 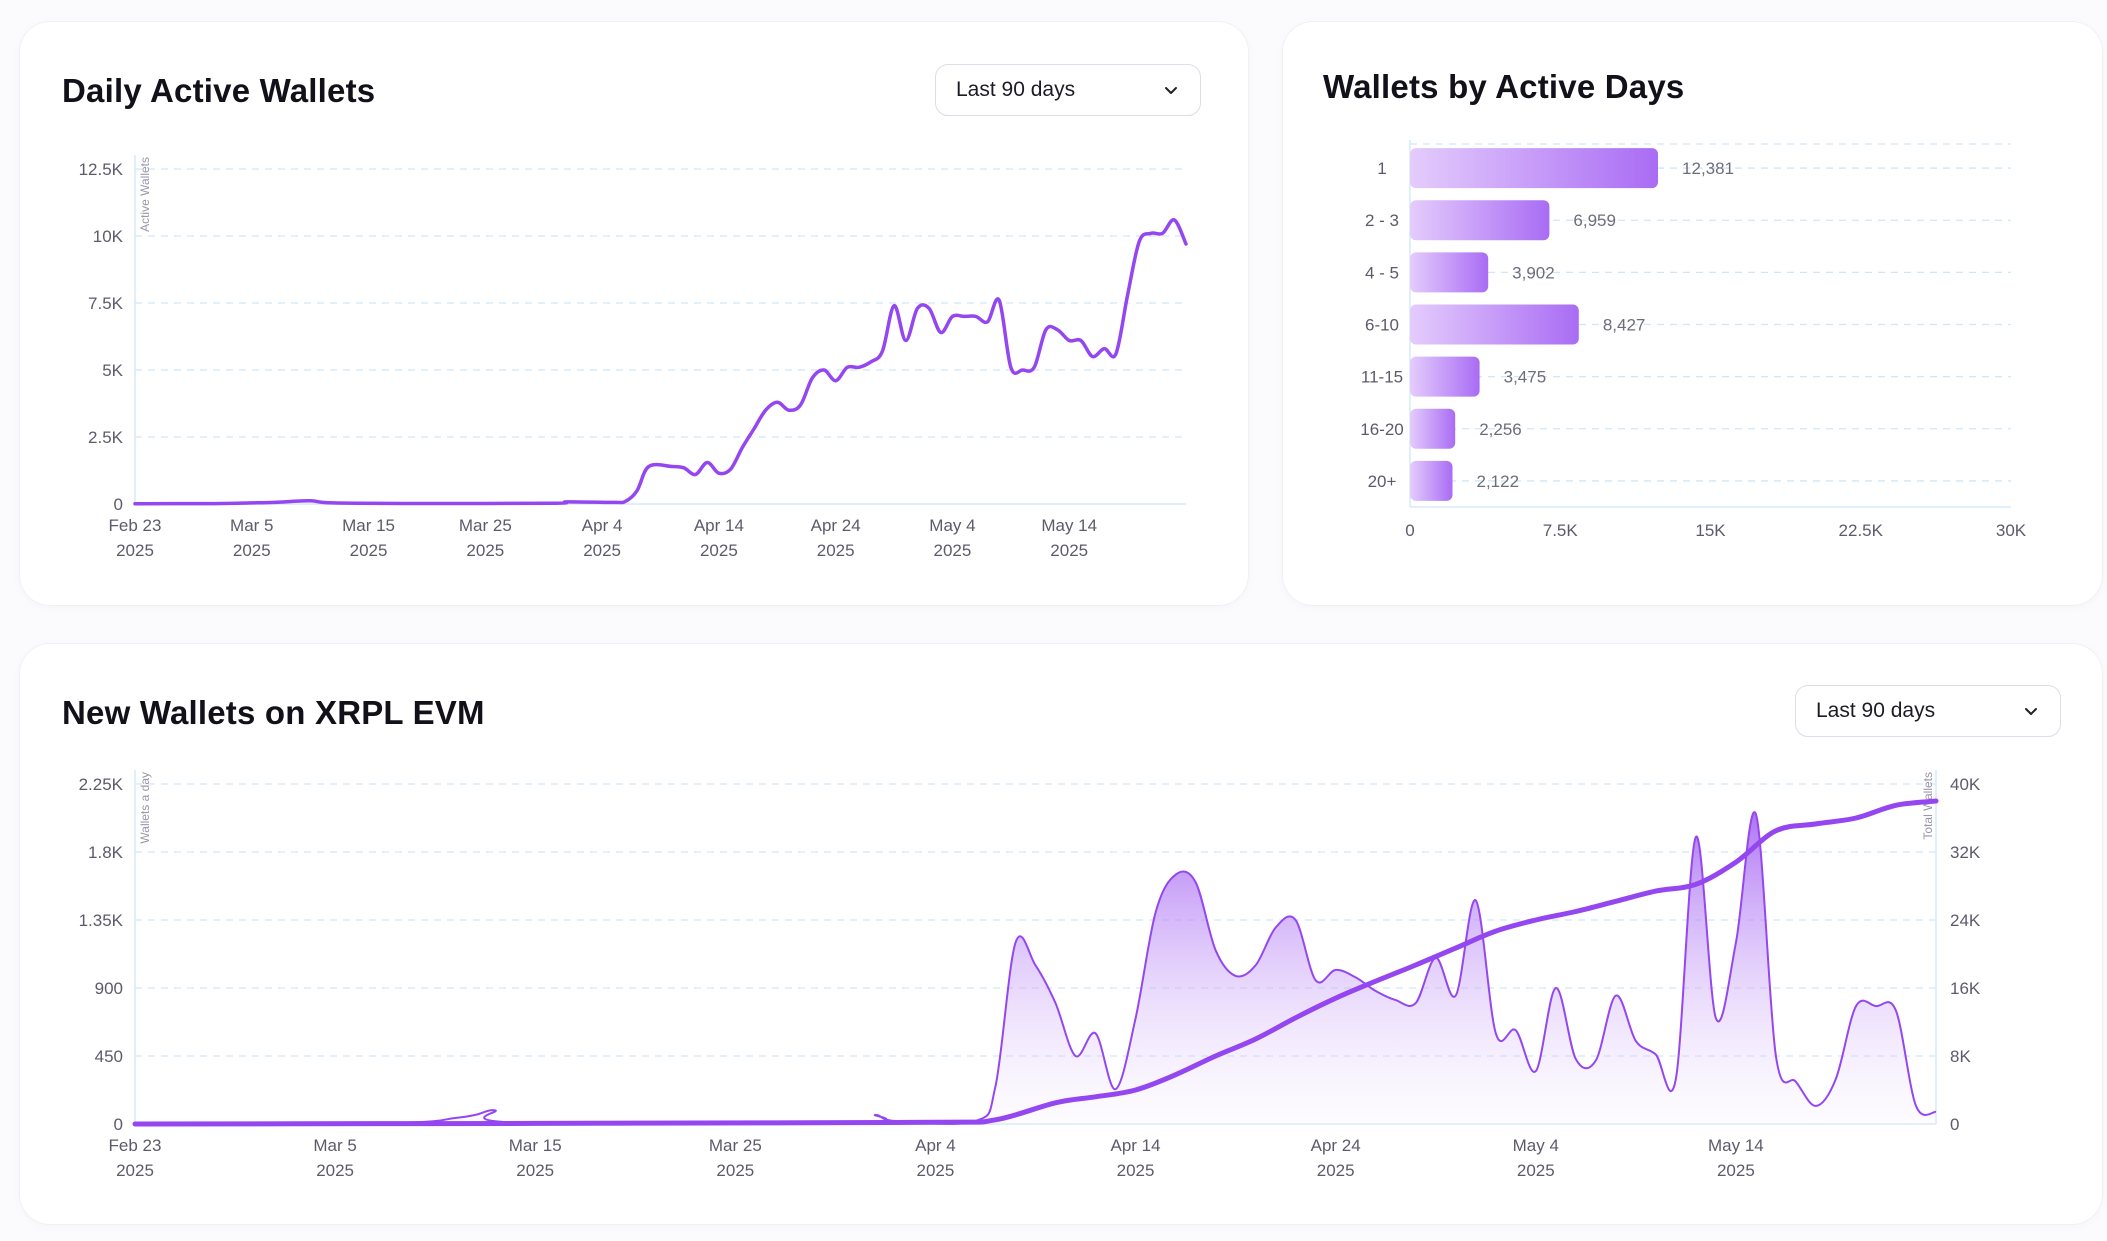 What do you see at coordinates (1965, 852) in the screenshot?
I see `y2-tick-label: 32K` at bounding box center [1965, 852].